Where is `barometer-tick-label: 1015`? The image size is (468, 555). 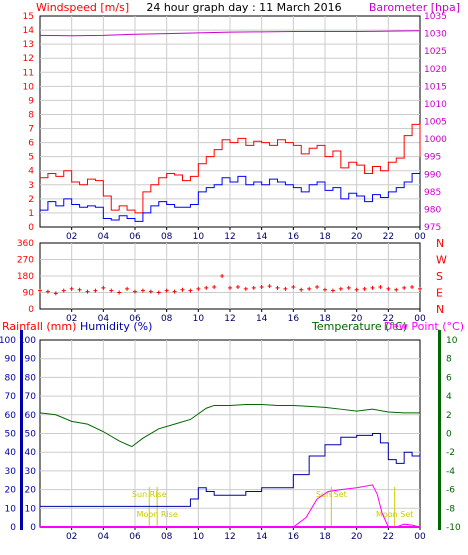
barometer-tick-label: 1015 is located at coordinates (435, 87).